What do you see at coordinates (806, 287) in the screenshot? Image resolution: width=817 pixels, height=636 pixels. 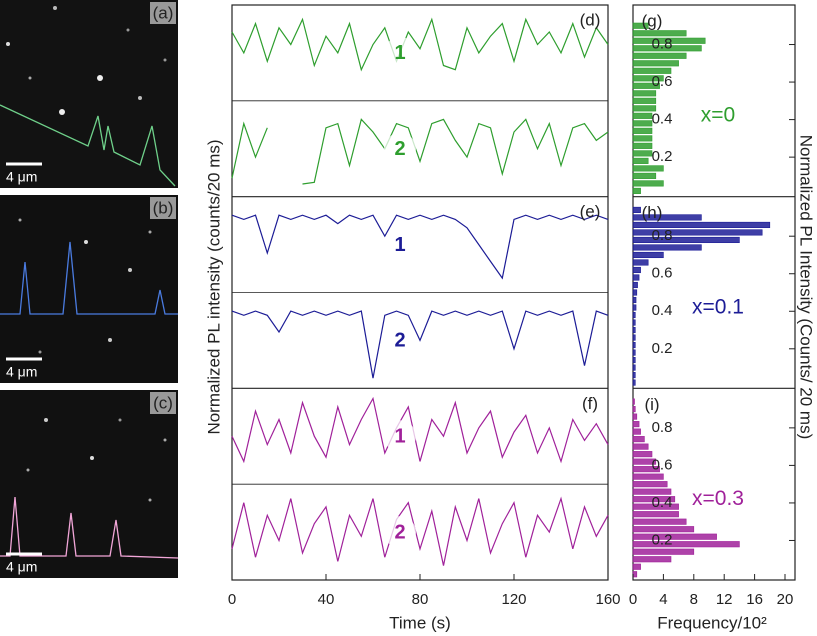 I see `y-axis-label: Normalized PL Intensity (Counts/ 20 ms)` at bounding box center [806, 287].